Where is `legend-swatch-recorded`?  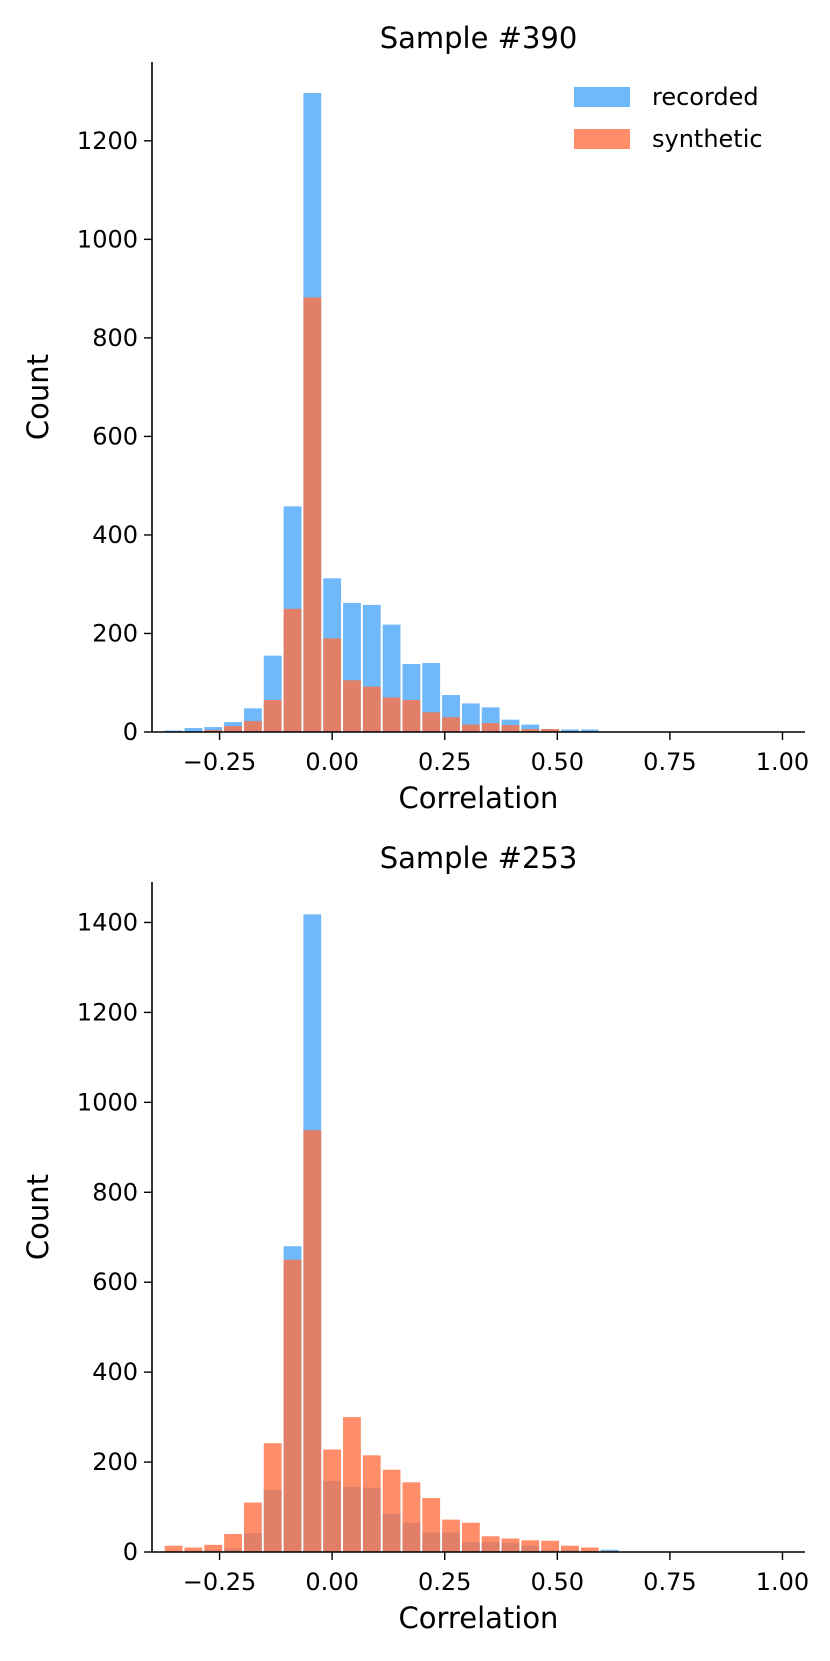 legend-swatch-recorded is located at coordinates (602, 97).